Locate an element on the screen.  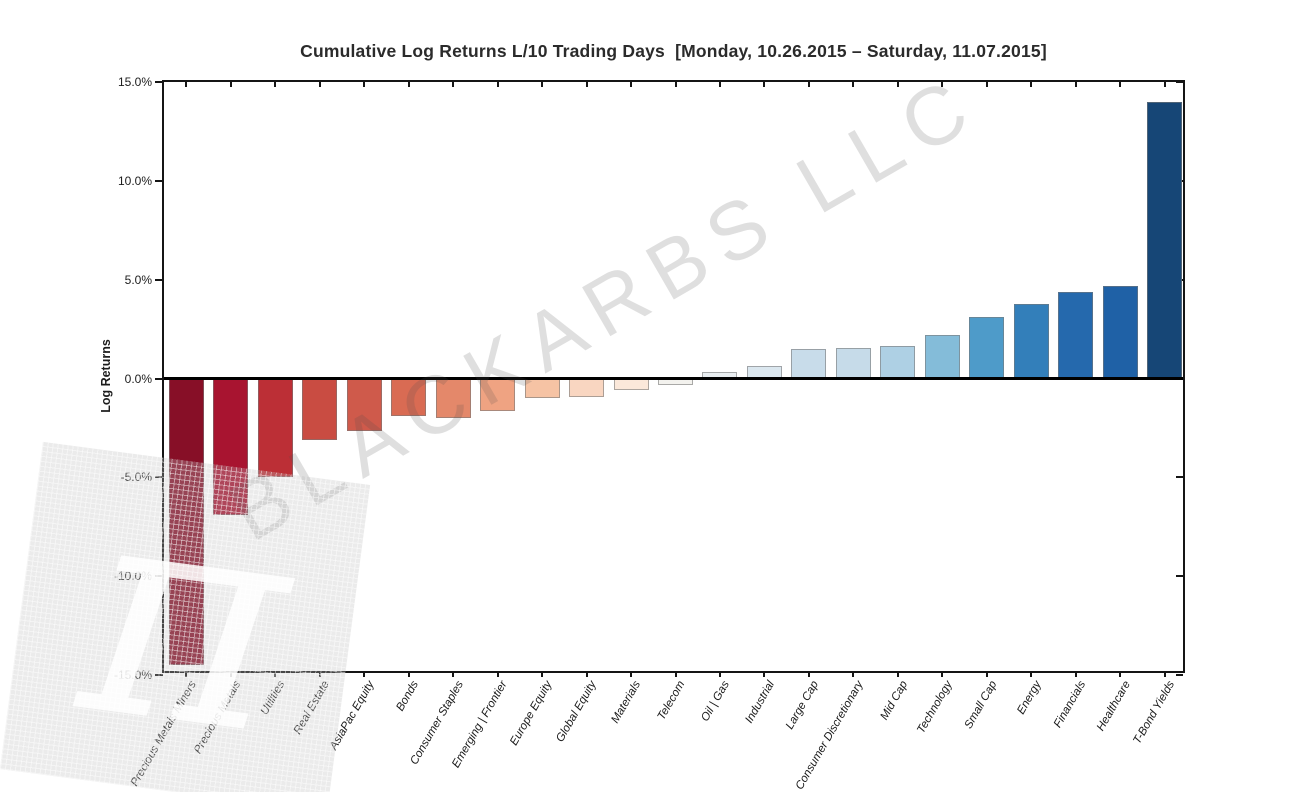
bar-financials is located at coordinates (1076, 335).